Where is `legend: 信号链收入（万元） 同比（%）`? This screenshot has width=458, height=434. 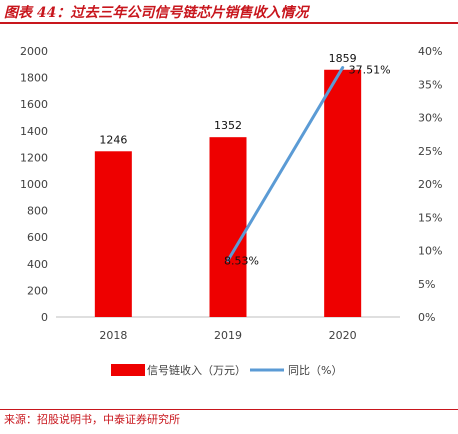
legend: 信号链收入（万元） 同比（%） is located at coordinates (226, 370).